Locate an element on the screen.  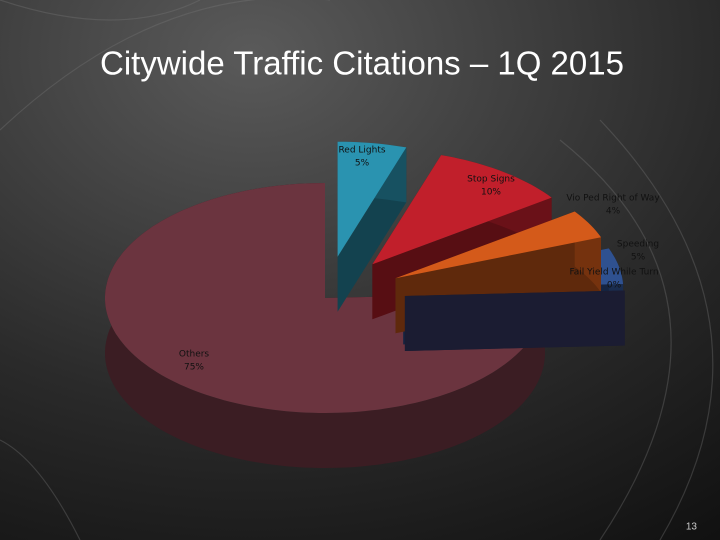
slice-value-label: 0% is located at coordinates (614, 286).